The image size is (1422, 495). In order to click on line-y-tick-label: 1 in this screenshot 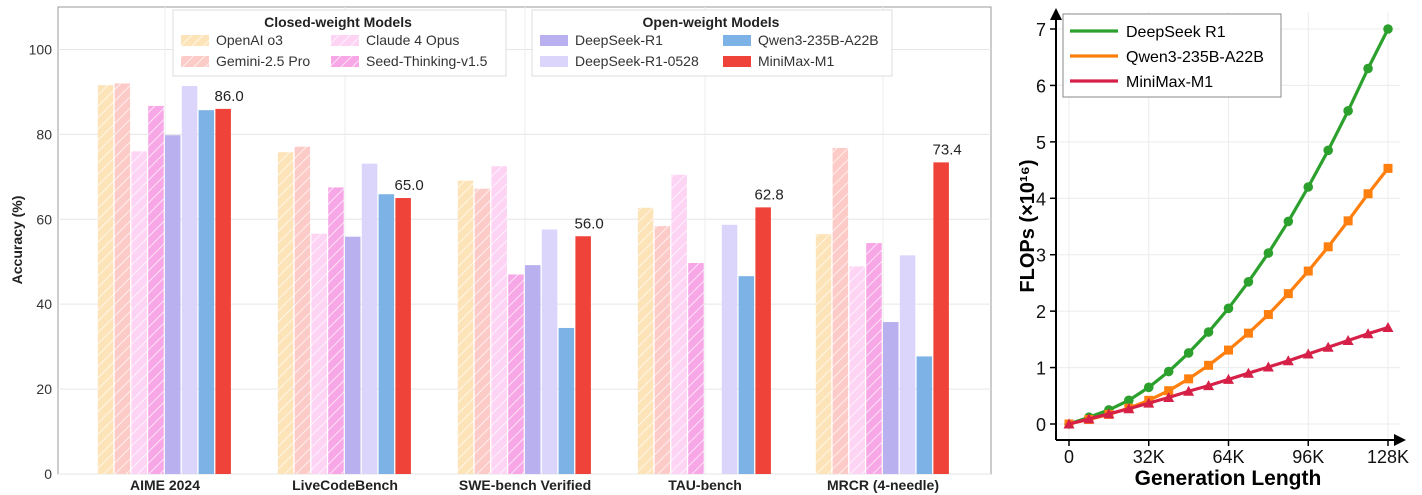, I will do `click(1041, 369)`.